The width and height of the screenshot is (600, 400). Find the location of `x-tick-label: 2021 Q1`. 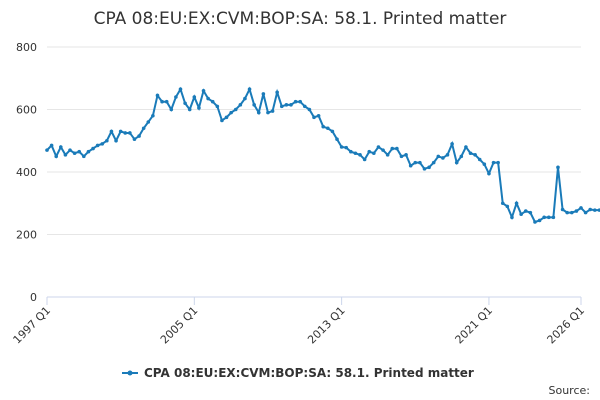

x-tick-label: 2021 Q1 is located at coordinates (474, 325).